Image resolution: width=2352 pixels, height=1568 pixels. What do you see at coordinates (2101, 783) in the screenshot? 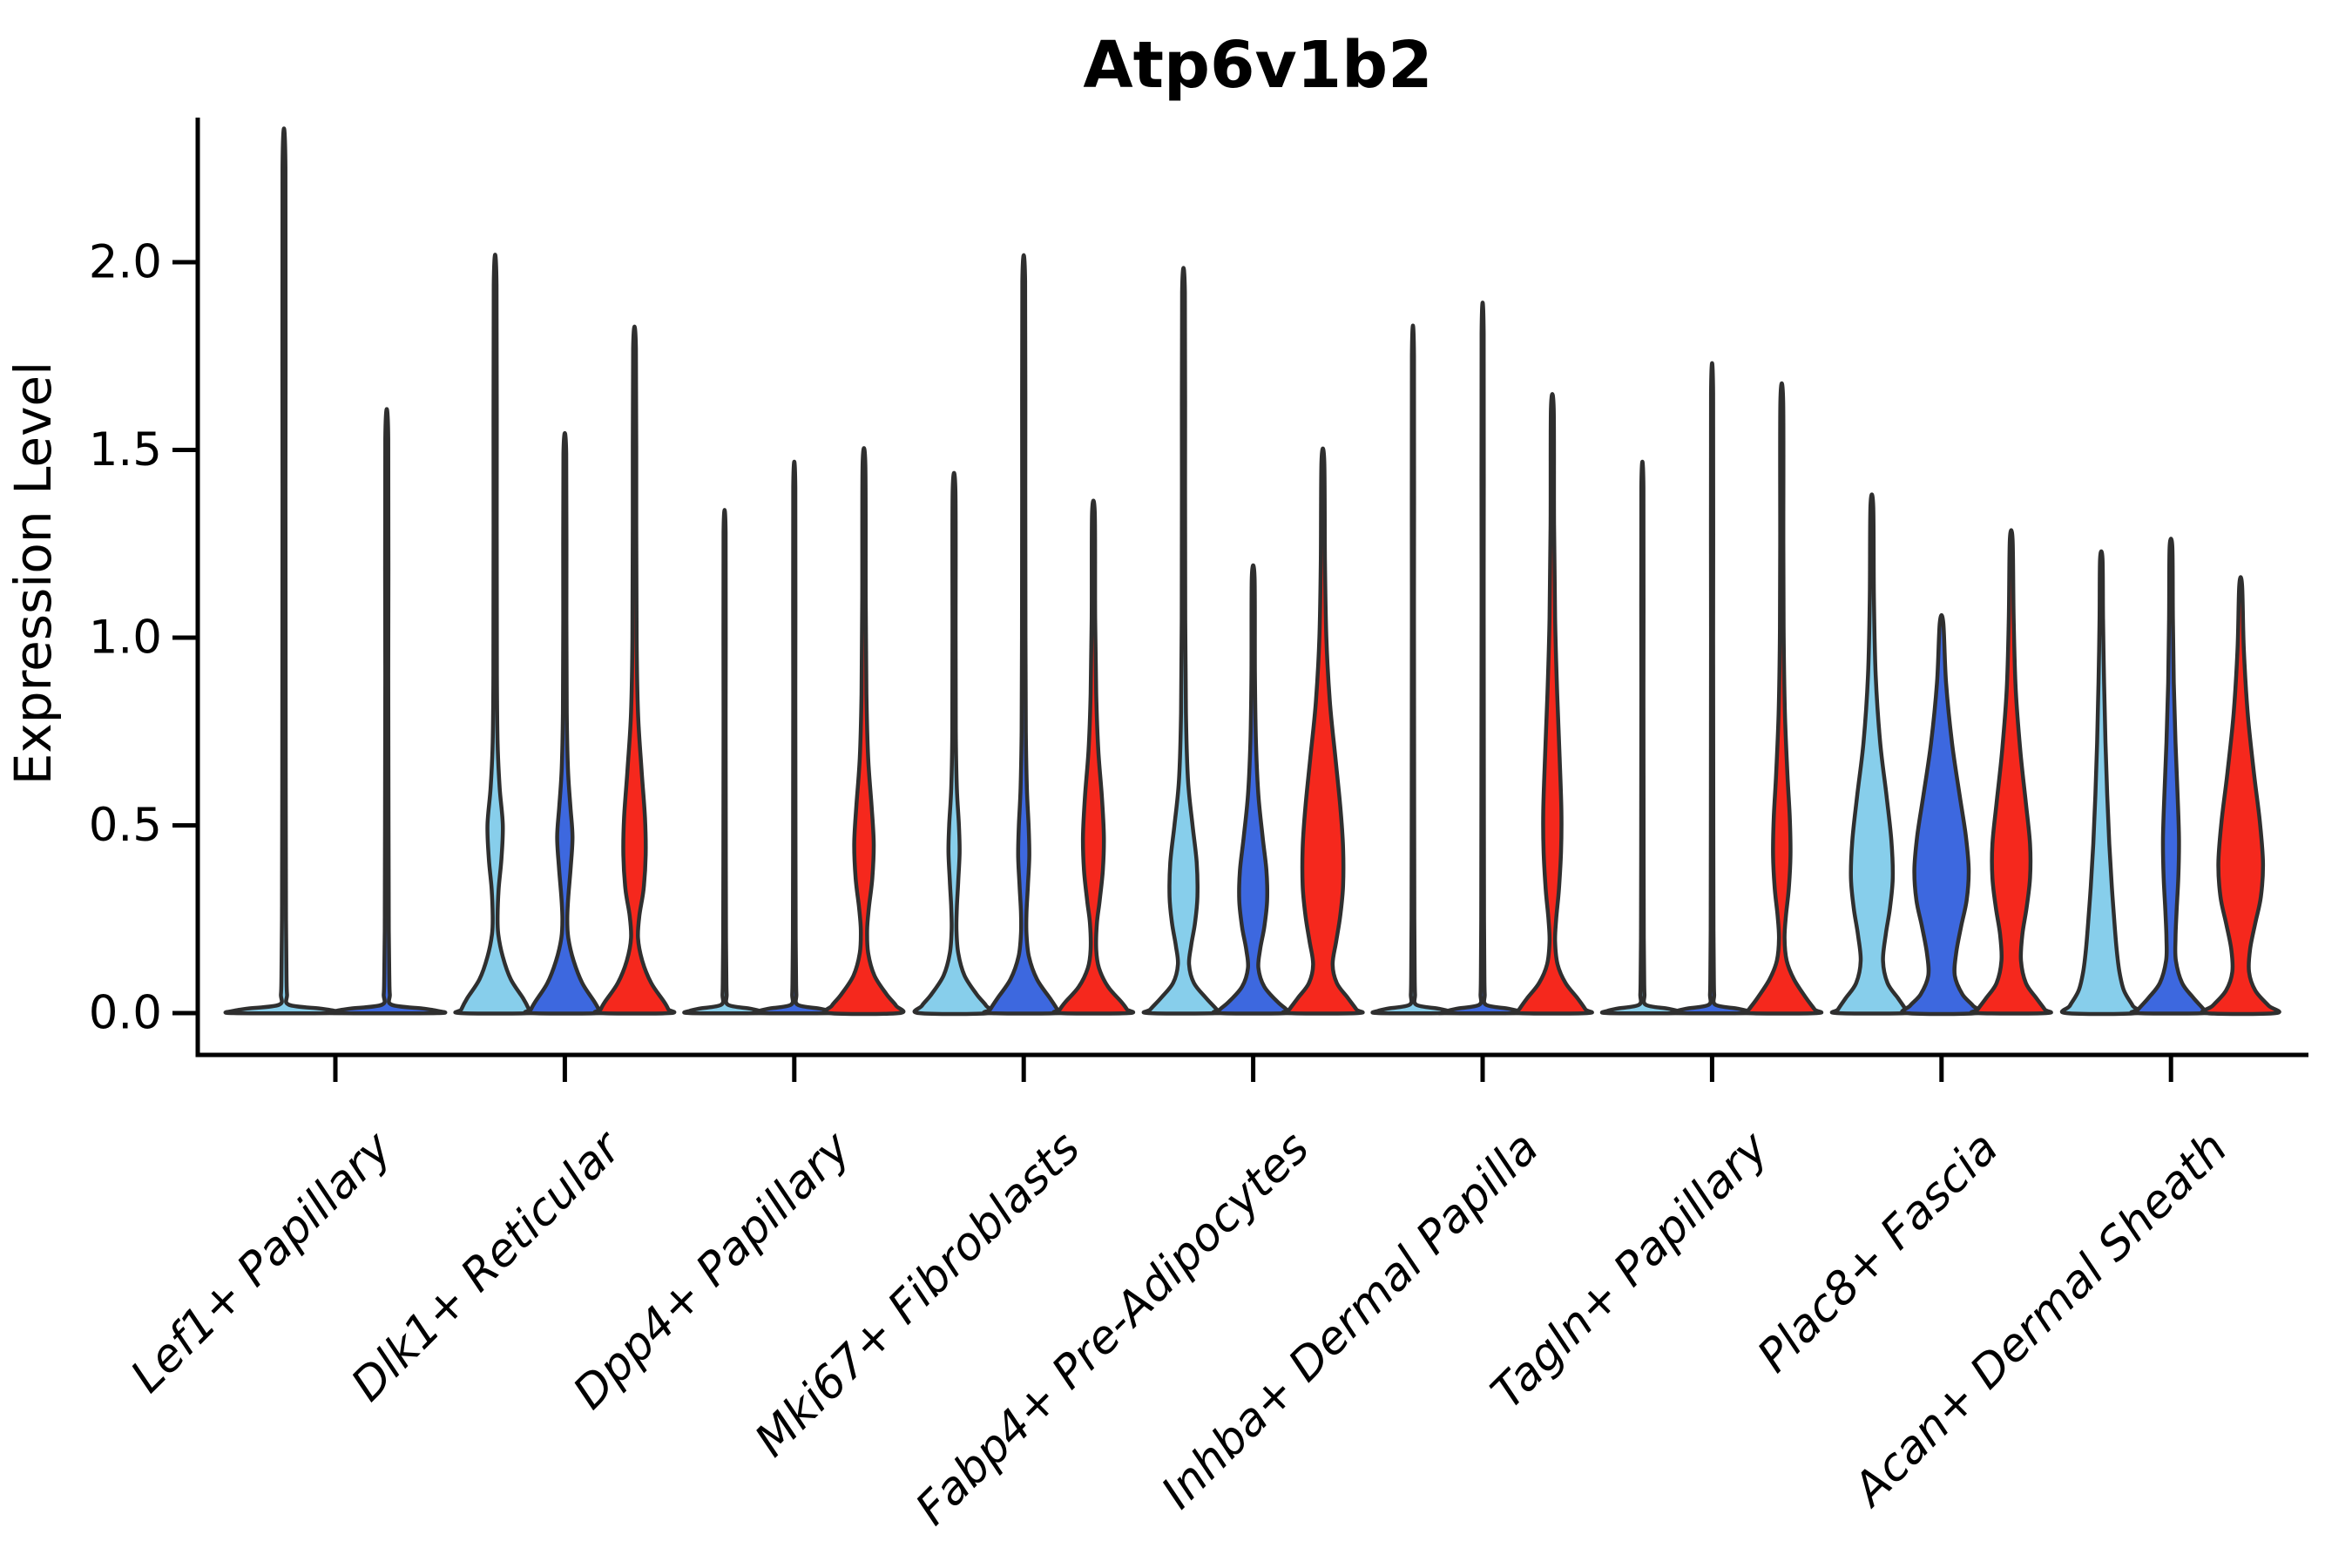
I see `violin-group9-lightblue` at bounding box center [2101, 783].